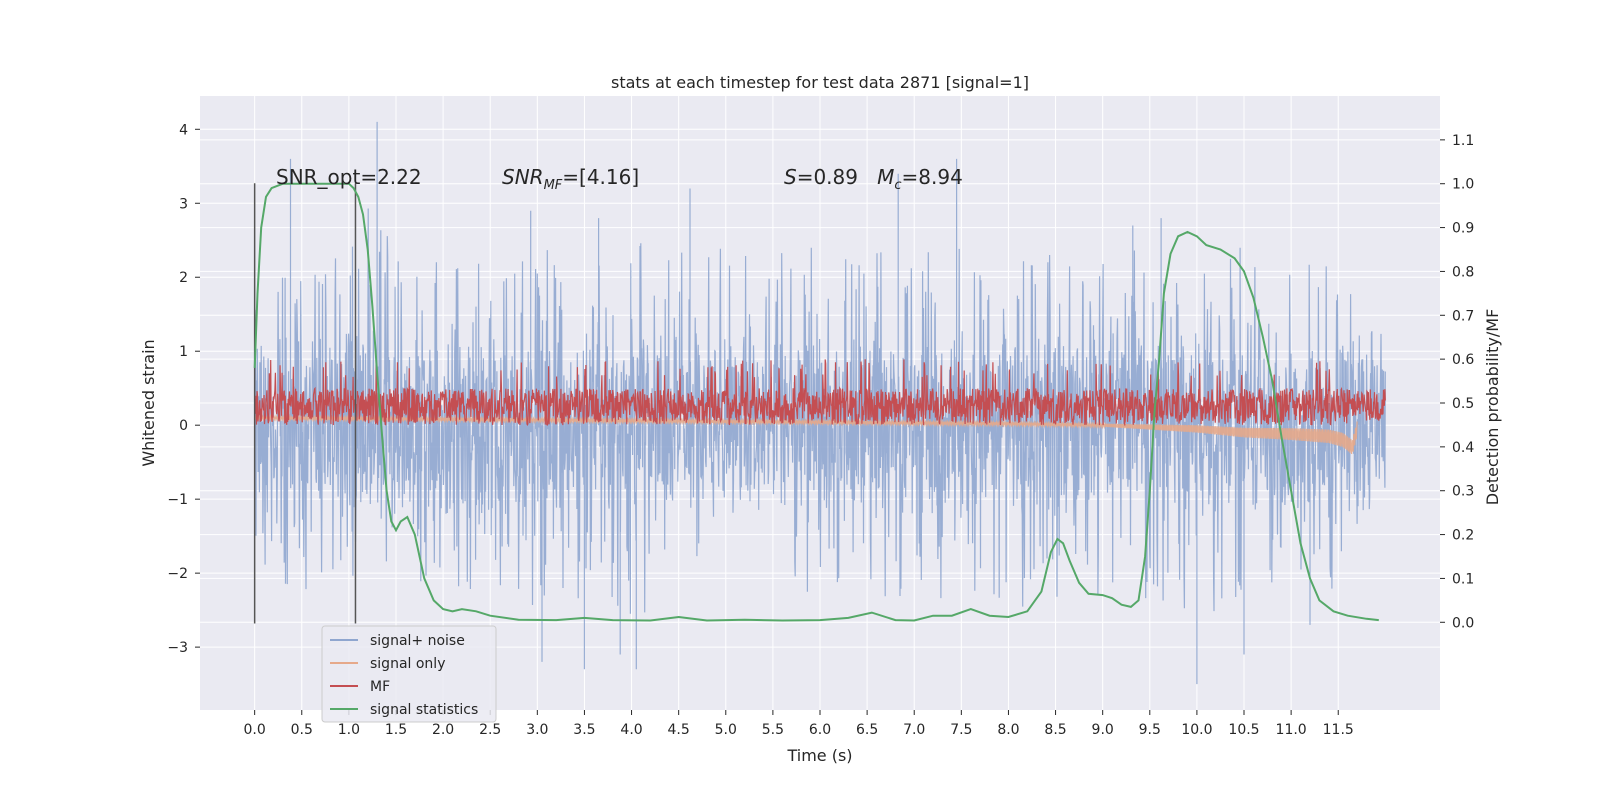 Image resolution: width=1600 pixels, height=800 pixels. Describe the element at coordinates (255, 730) in the screenshot. I see `x-tick-label: 0.0` at that location.